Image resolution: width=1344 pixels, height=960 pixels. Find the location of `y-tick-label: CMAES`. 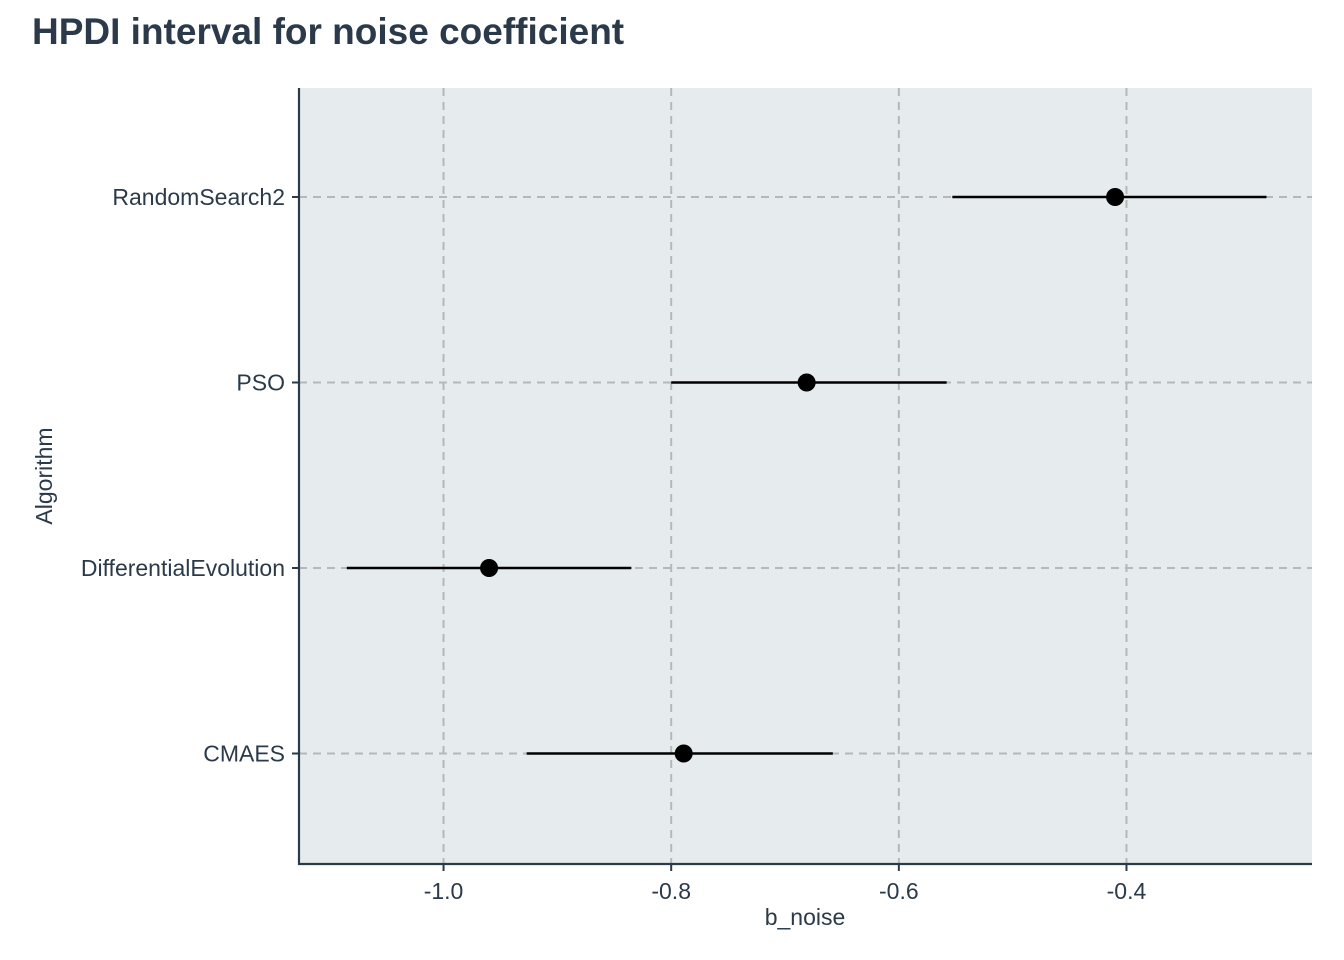

y-tick-label: CMAES is located at coordinates (244, 754).